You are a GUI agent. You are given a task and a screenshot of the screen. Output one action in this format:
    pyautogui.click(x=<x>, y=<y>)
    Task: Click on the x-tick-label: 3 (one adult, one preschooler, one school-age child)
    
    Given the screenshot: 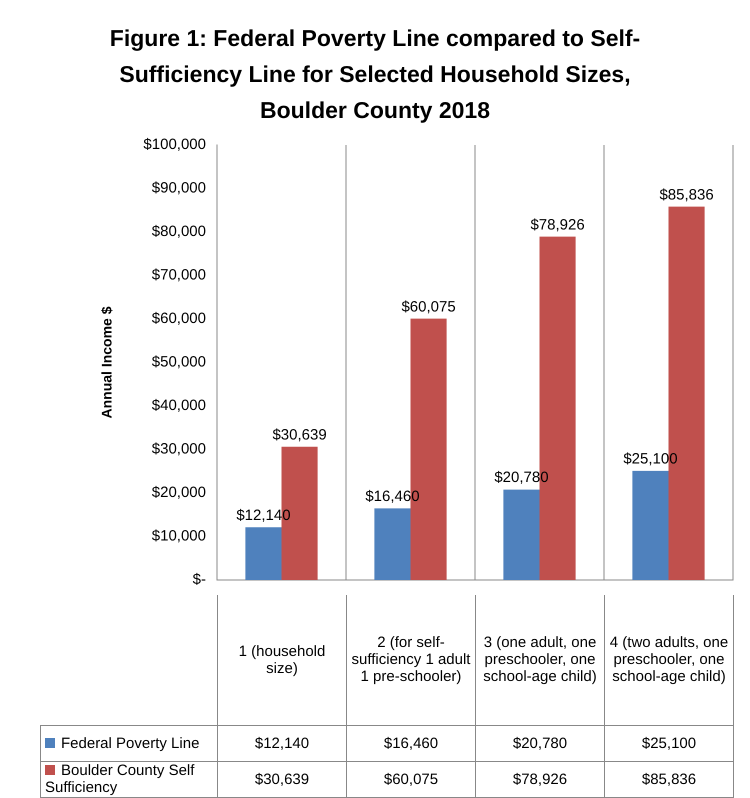 What is the action you would take?
    pyautogui.click(x=540, y=660)
    